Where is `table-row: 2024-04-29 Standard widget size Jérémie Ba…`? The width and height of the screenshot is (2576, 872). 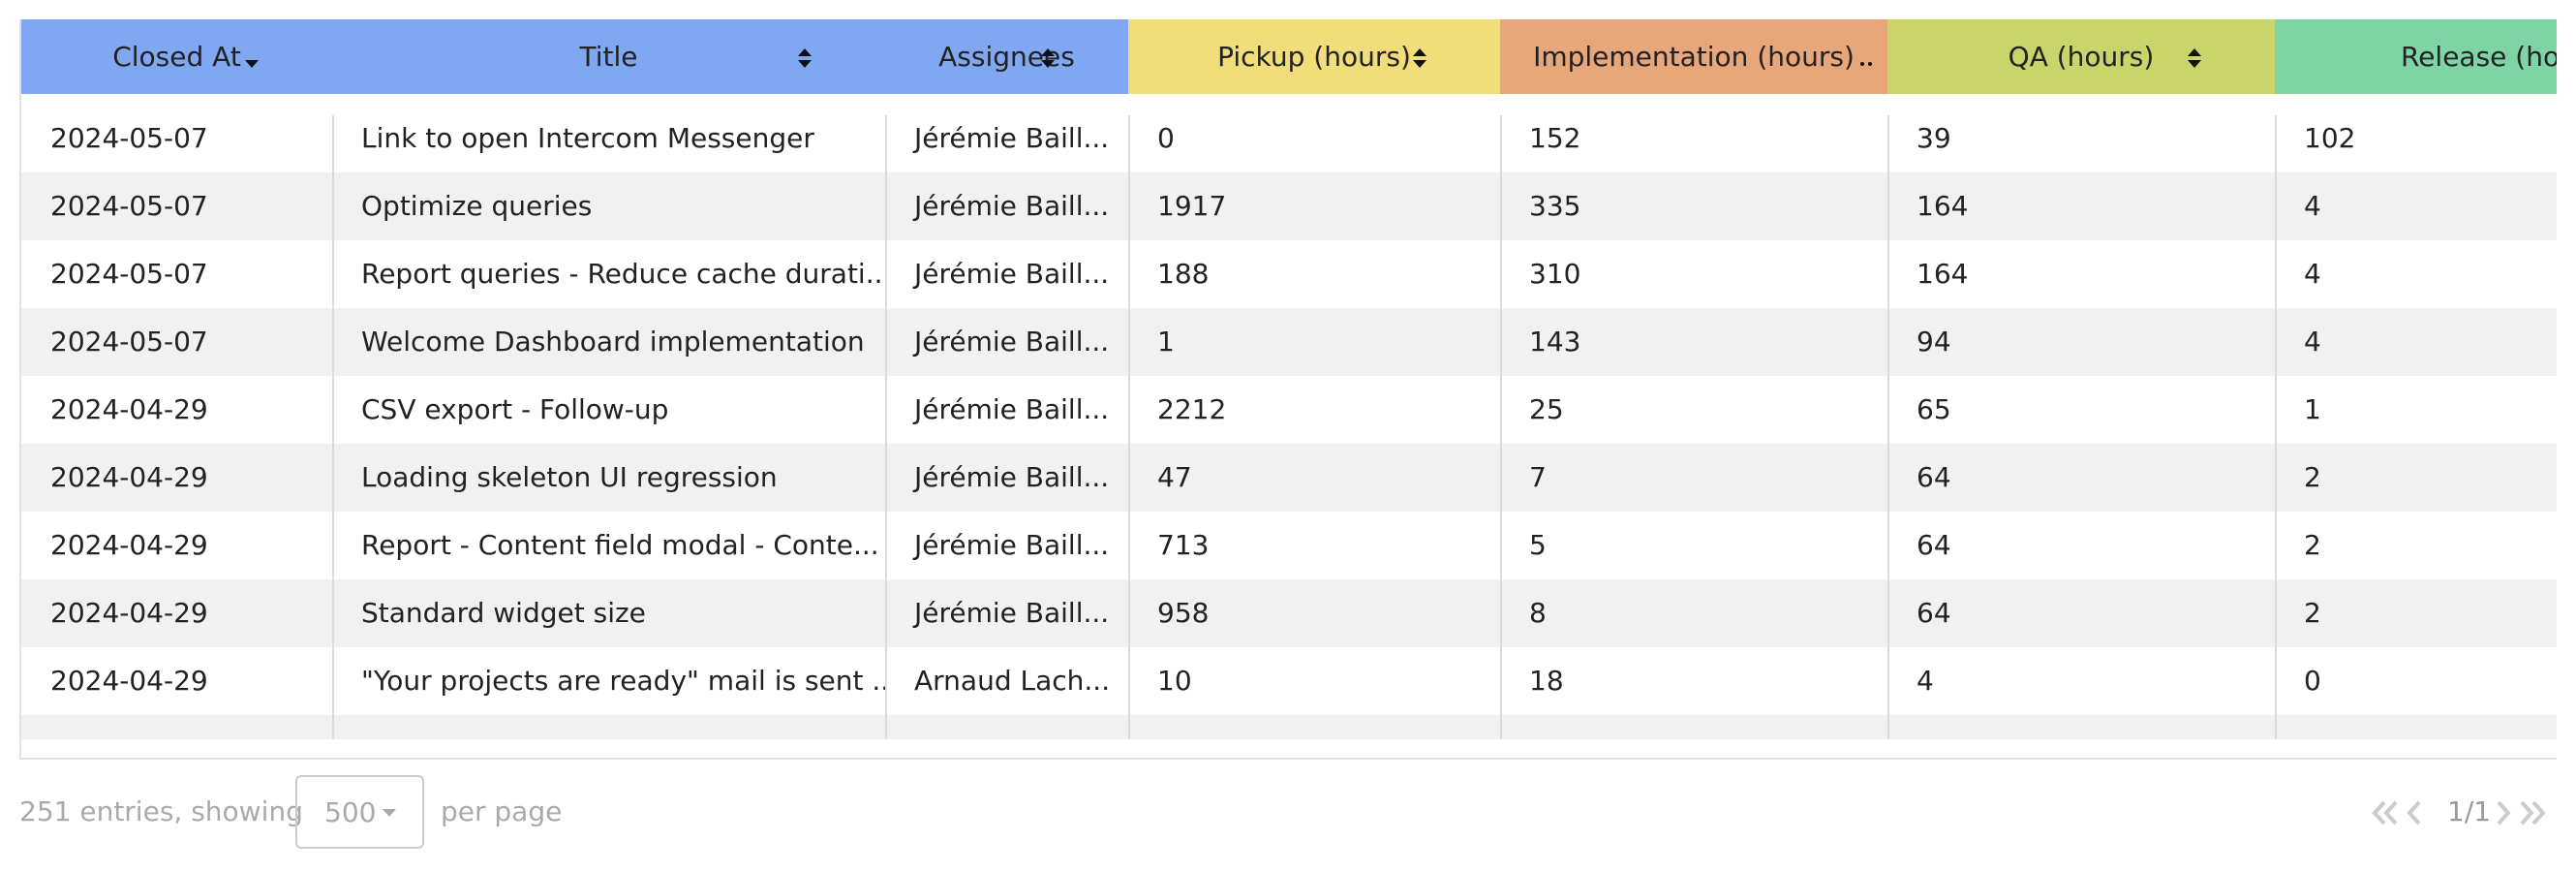 table-row: 2024-04-29 Standard widget size Jérémie Ba… is located at coordinates (1289, 613).